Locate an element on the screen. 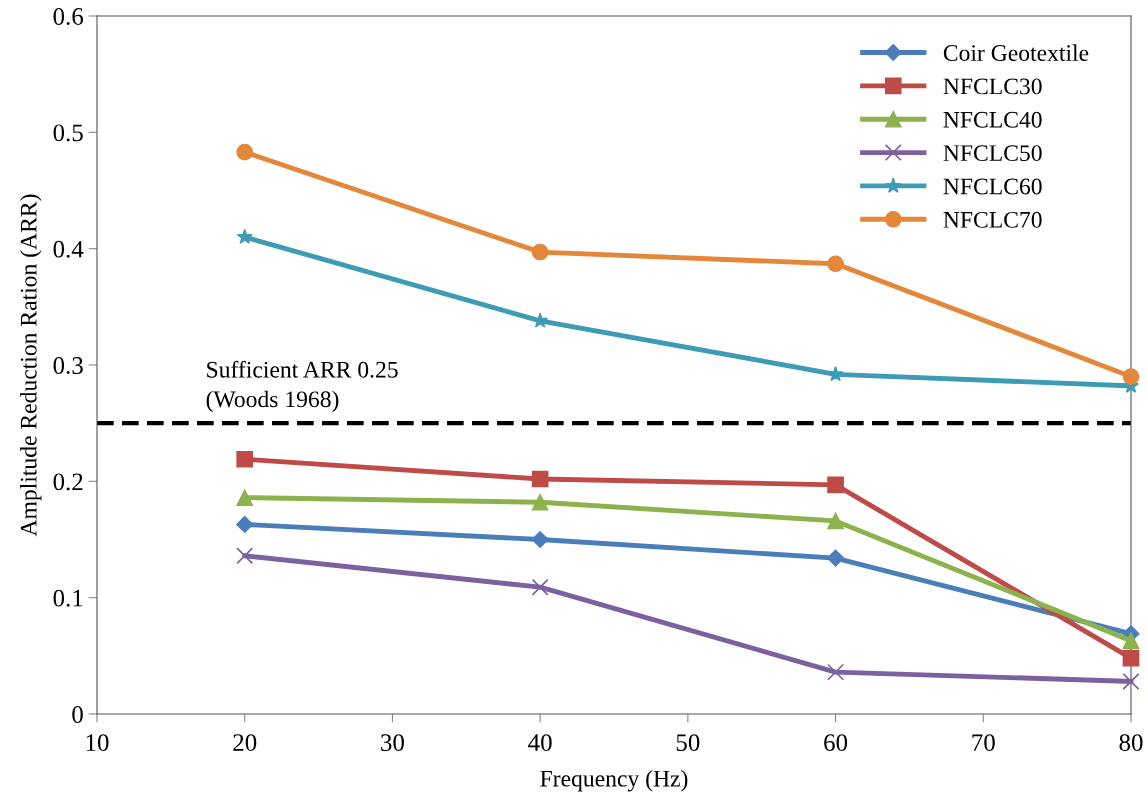  x-tick-label: 60 is located at coordinates (836, 743).